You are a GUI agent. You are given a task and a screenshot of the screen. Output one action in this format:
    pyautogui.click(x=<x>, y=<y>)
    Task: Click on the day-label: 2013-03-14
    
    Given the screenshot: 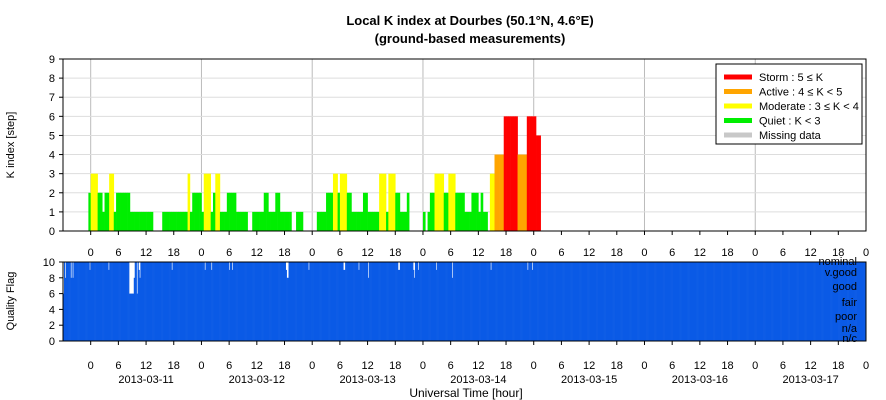 What is the action you would take?
    pyautogui.click(x=478, y=380)
    